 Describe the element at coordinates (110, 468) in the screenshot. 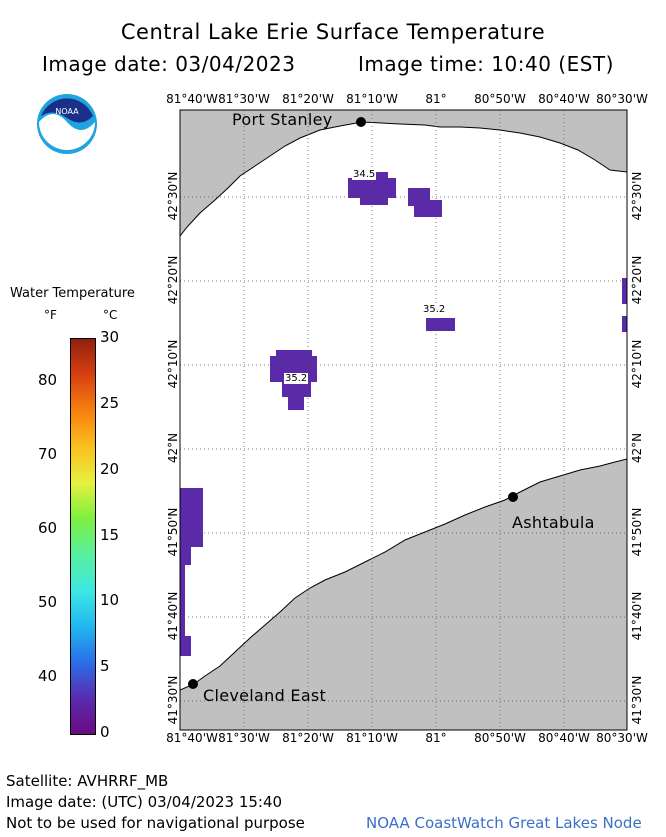

I see `celsius-tick-label: 20` at that location.